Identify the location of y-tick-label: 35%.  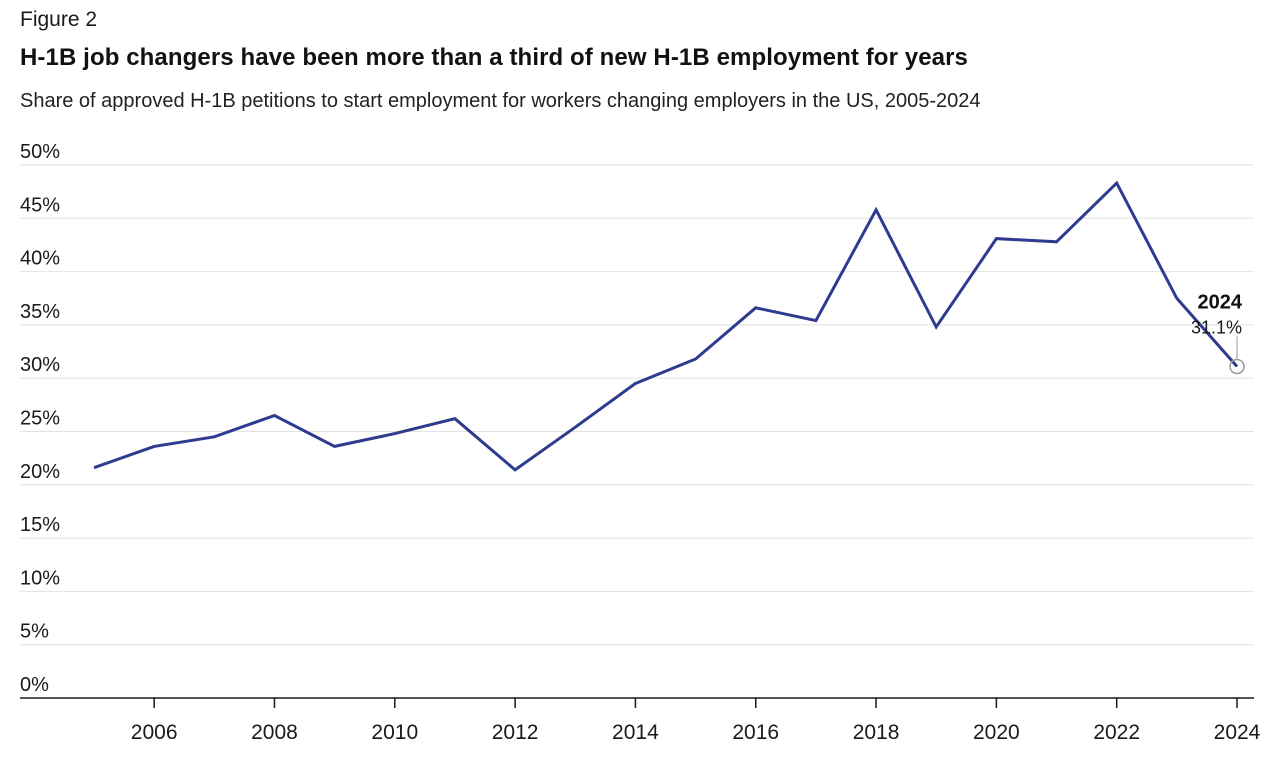
(40, 312).